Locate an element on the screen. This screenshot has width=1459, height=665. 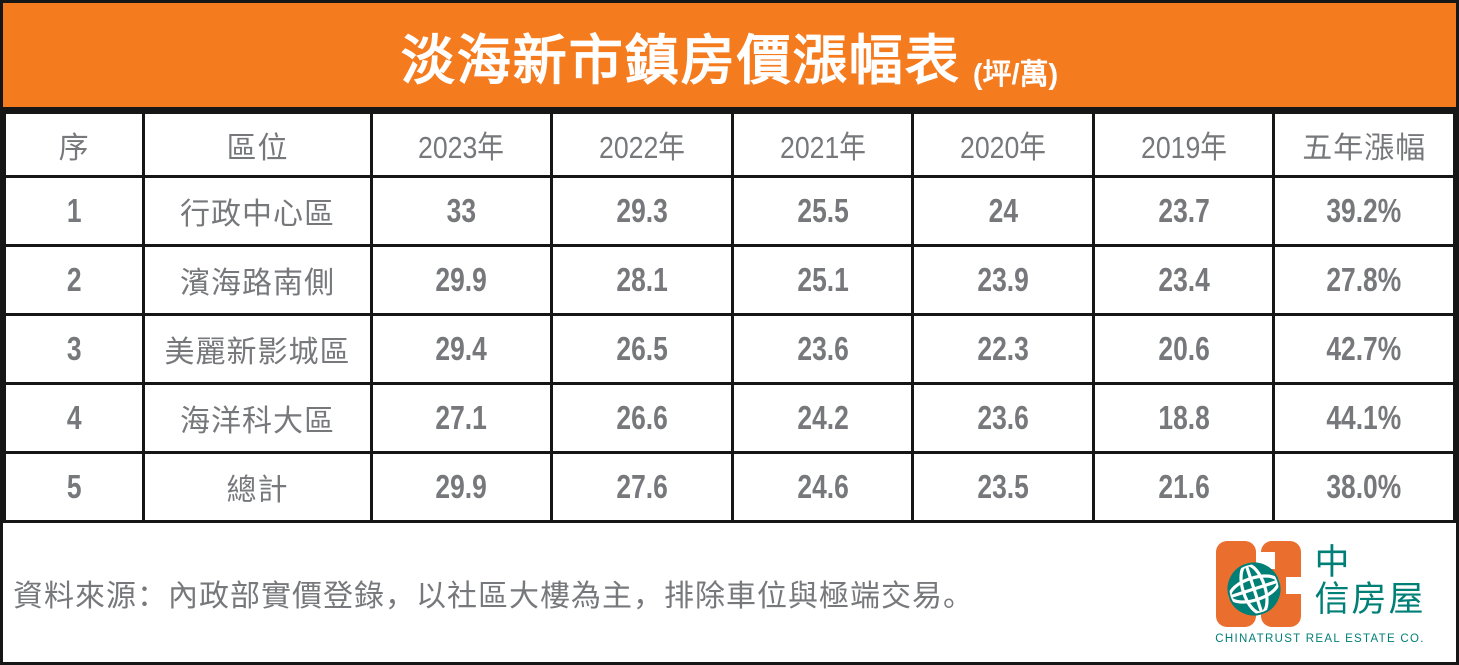
cell-2019: 18.8 is located at coordinates (1183, 418).